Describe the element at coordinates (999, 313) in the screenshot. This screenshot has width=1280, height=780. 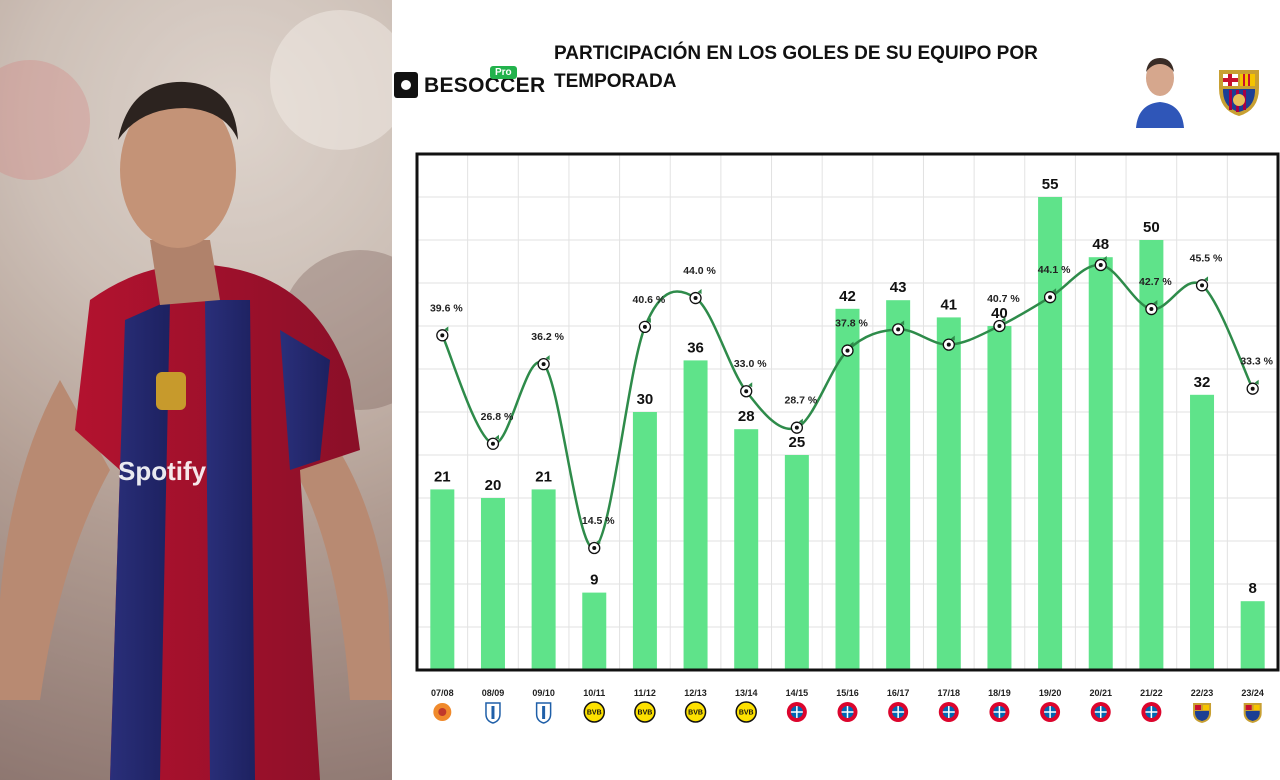
I see `bar-value-label: 40` at that location.